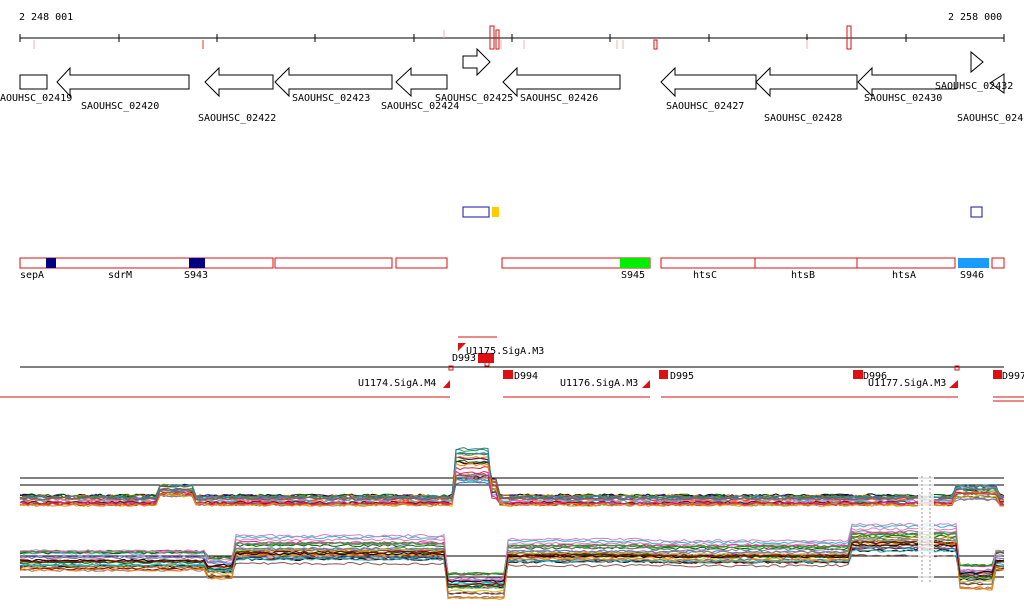 This screenshot has height=611, width=1024. Describe the element at coordinates (526, 376) in the screenshot. I see `terminator-label: D994` at that location.